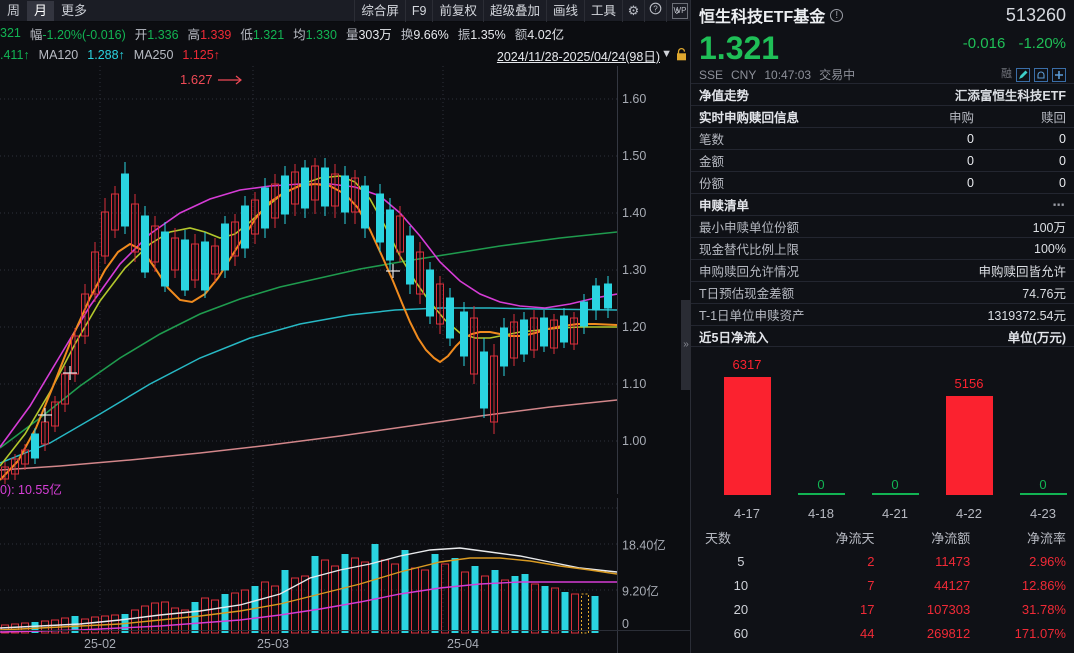 The width and height of the screenshot is (1074, 653). What do you see at coordinates (36, 34) in the screenshot?
I see `quote-amplitude-label: 幅` at bounding box center [36, 34].